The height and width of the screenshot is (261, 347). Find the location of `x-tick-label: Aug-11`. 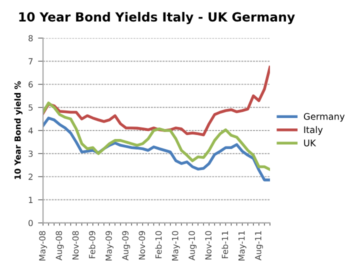

x-tick-label: Aug-11 is located at coordinates (259, 245).